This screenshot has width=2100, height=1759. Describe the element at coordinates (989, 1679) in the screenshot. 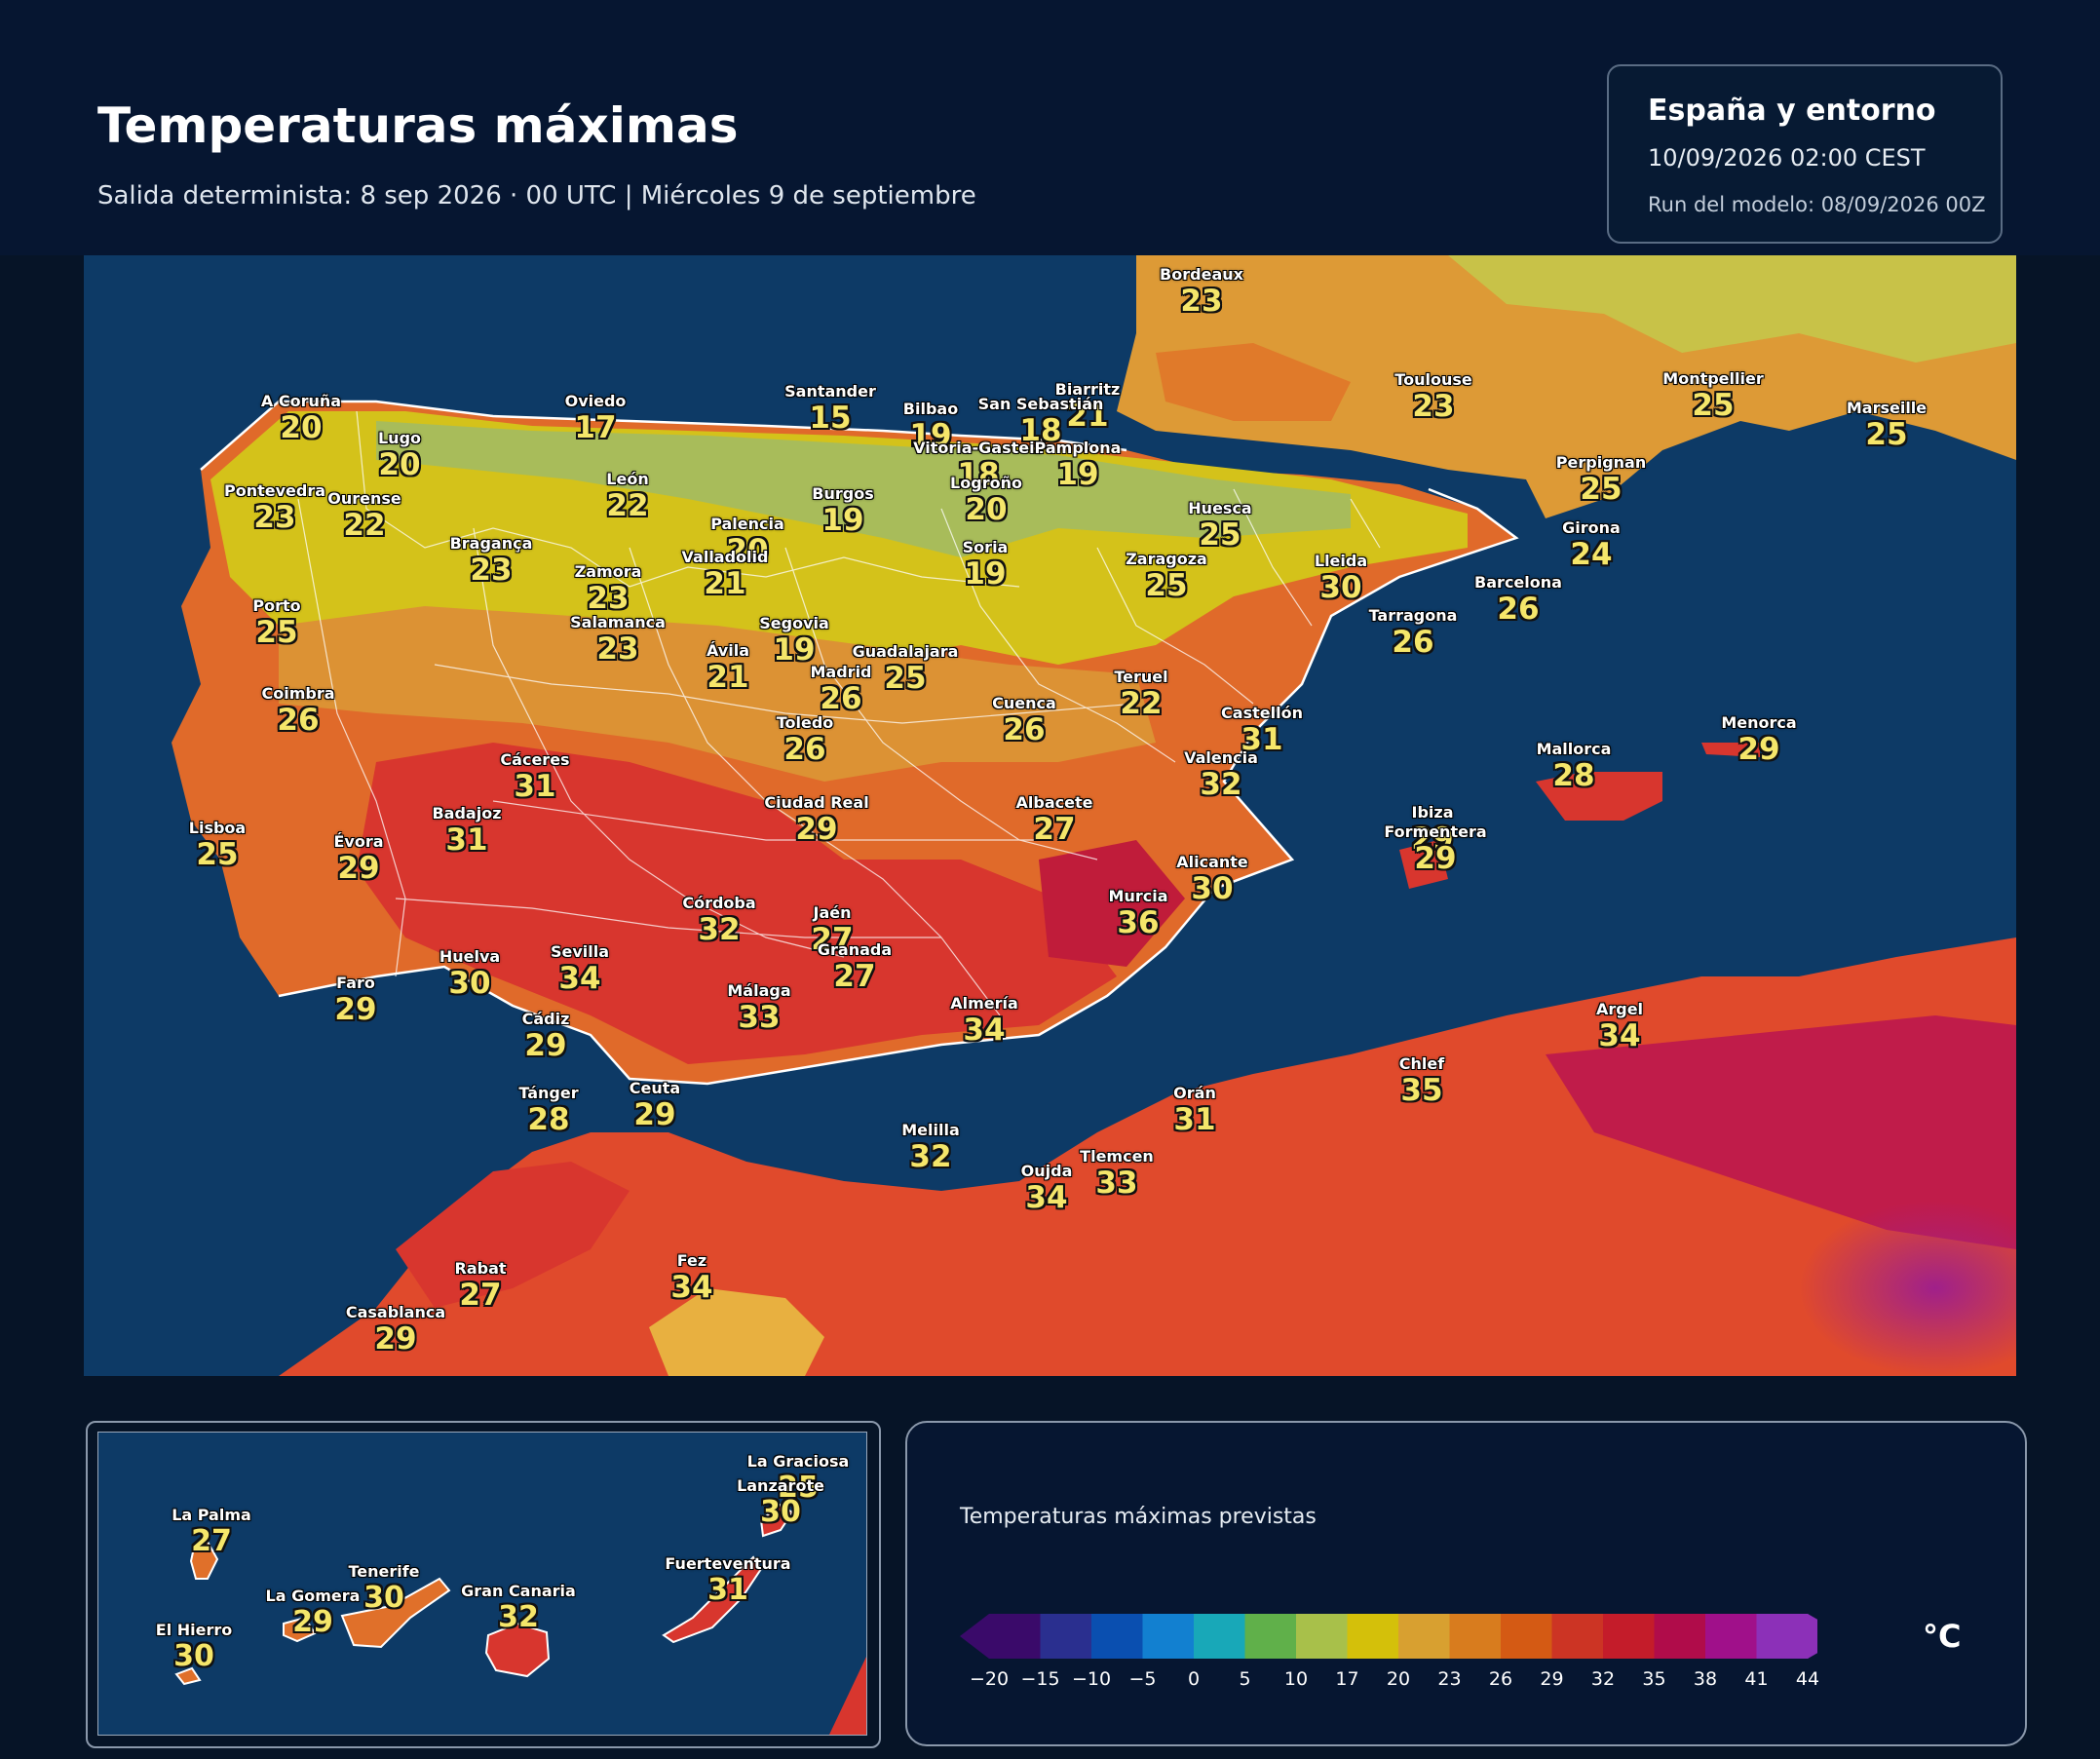

I see `legend-tick-label: −20` at that location.